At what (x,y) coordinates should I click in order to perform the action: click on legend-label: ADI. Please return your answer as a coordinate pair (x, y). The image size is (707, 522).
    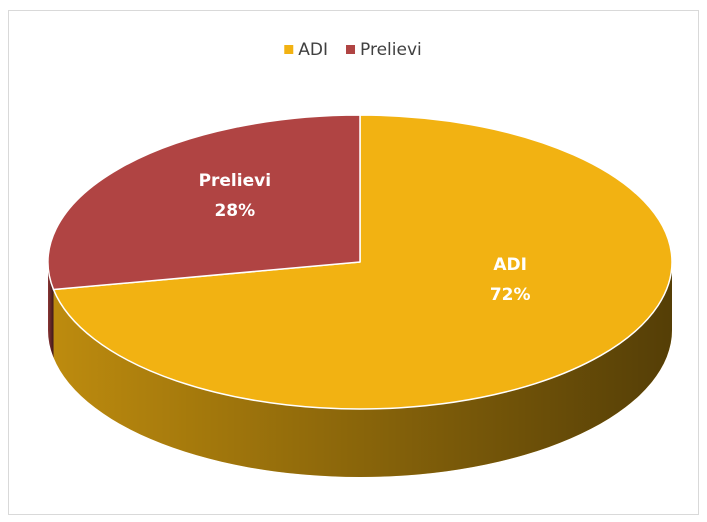
    Looking at the image, I should click on (313, 50).